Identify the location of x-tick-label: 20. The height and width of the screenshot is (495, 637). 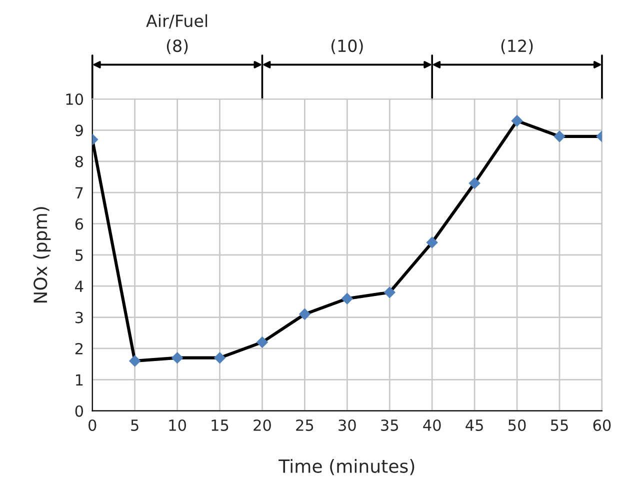
(262, 425).